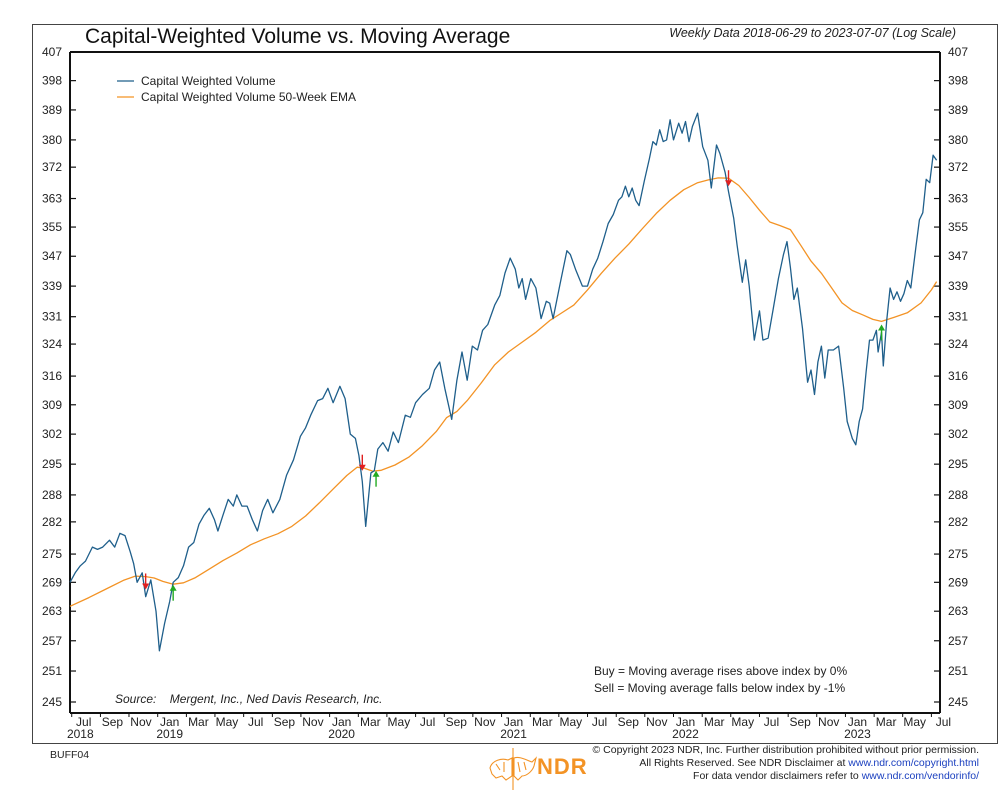 The width and height of the screenshot is (1000, 799). I want to click on legend-label-ema: Capital Weighted Volume 50-Week EMA, so click(248, 97).